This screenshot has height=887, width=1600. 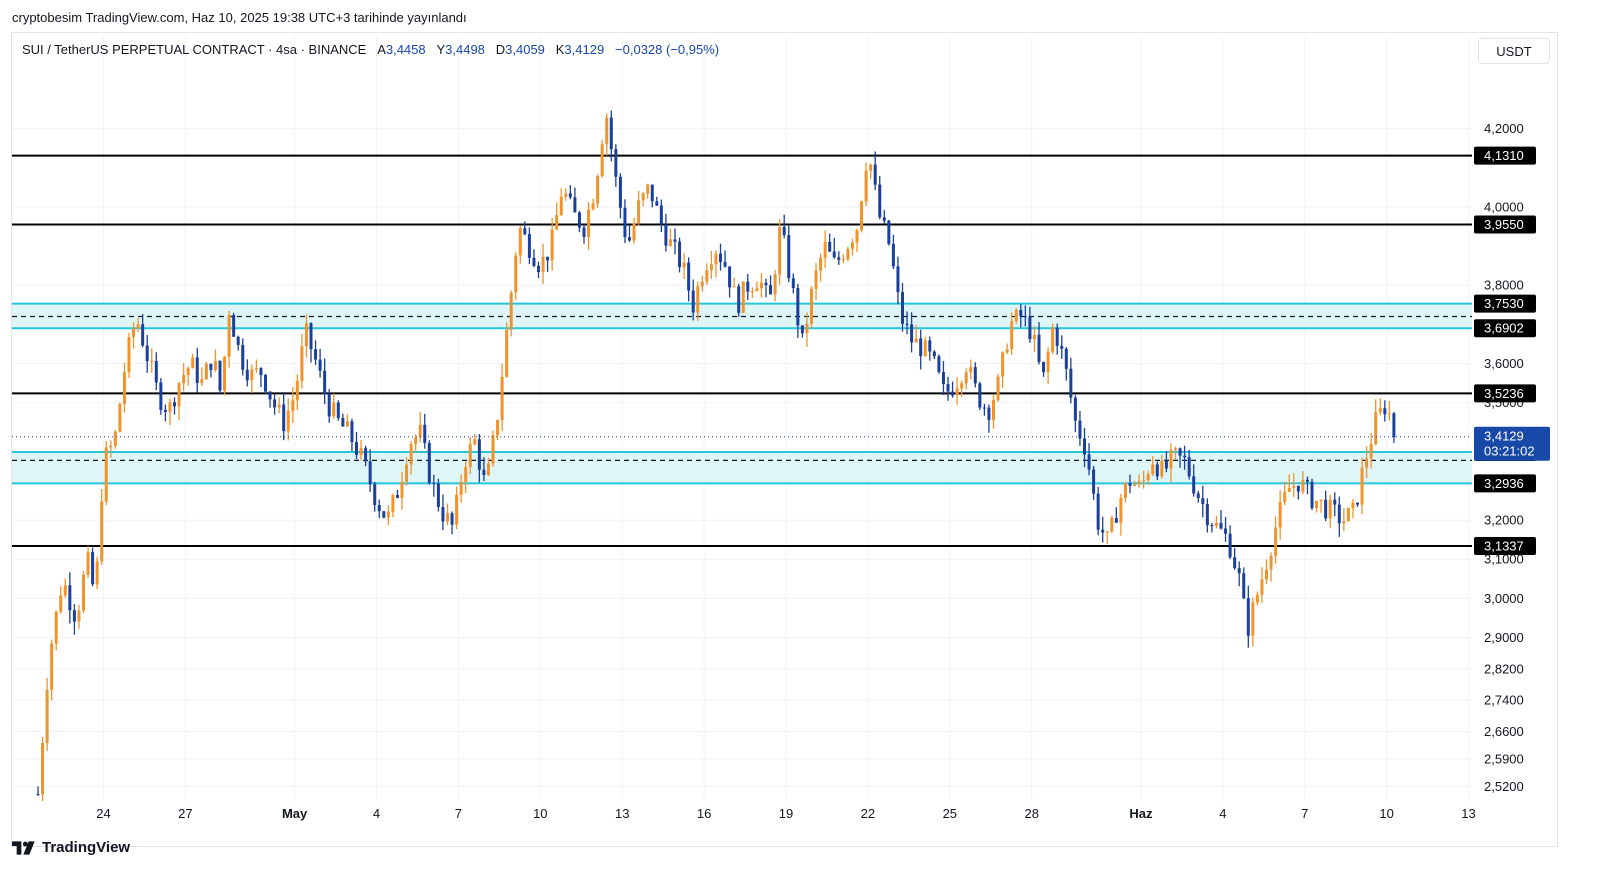 I want to click on time-tick-label: 28, so click(x=1031, y=813).